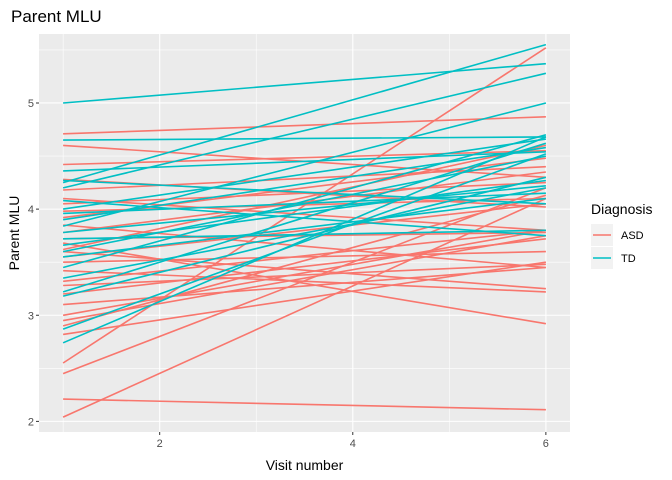 The height and width of the screenshot is (480, 672). What do you see at coordinates (33, 263) in the screenshot?
I see `y-axis: 2 3 4 5` at bounding box center [33, 263].